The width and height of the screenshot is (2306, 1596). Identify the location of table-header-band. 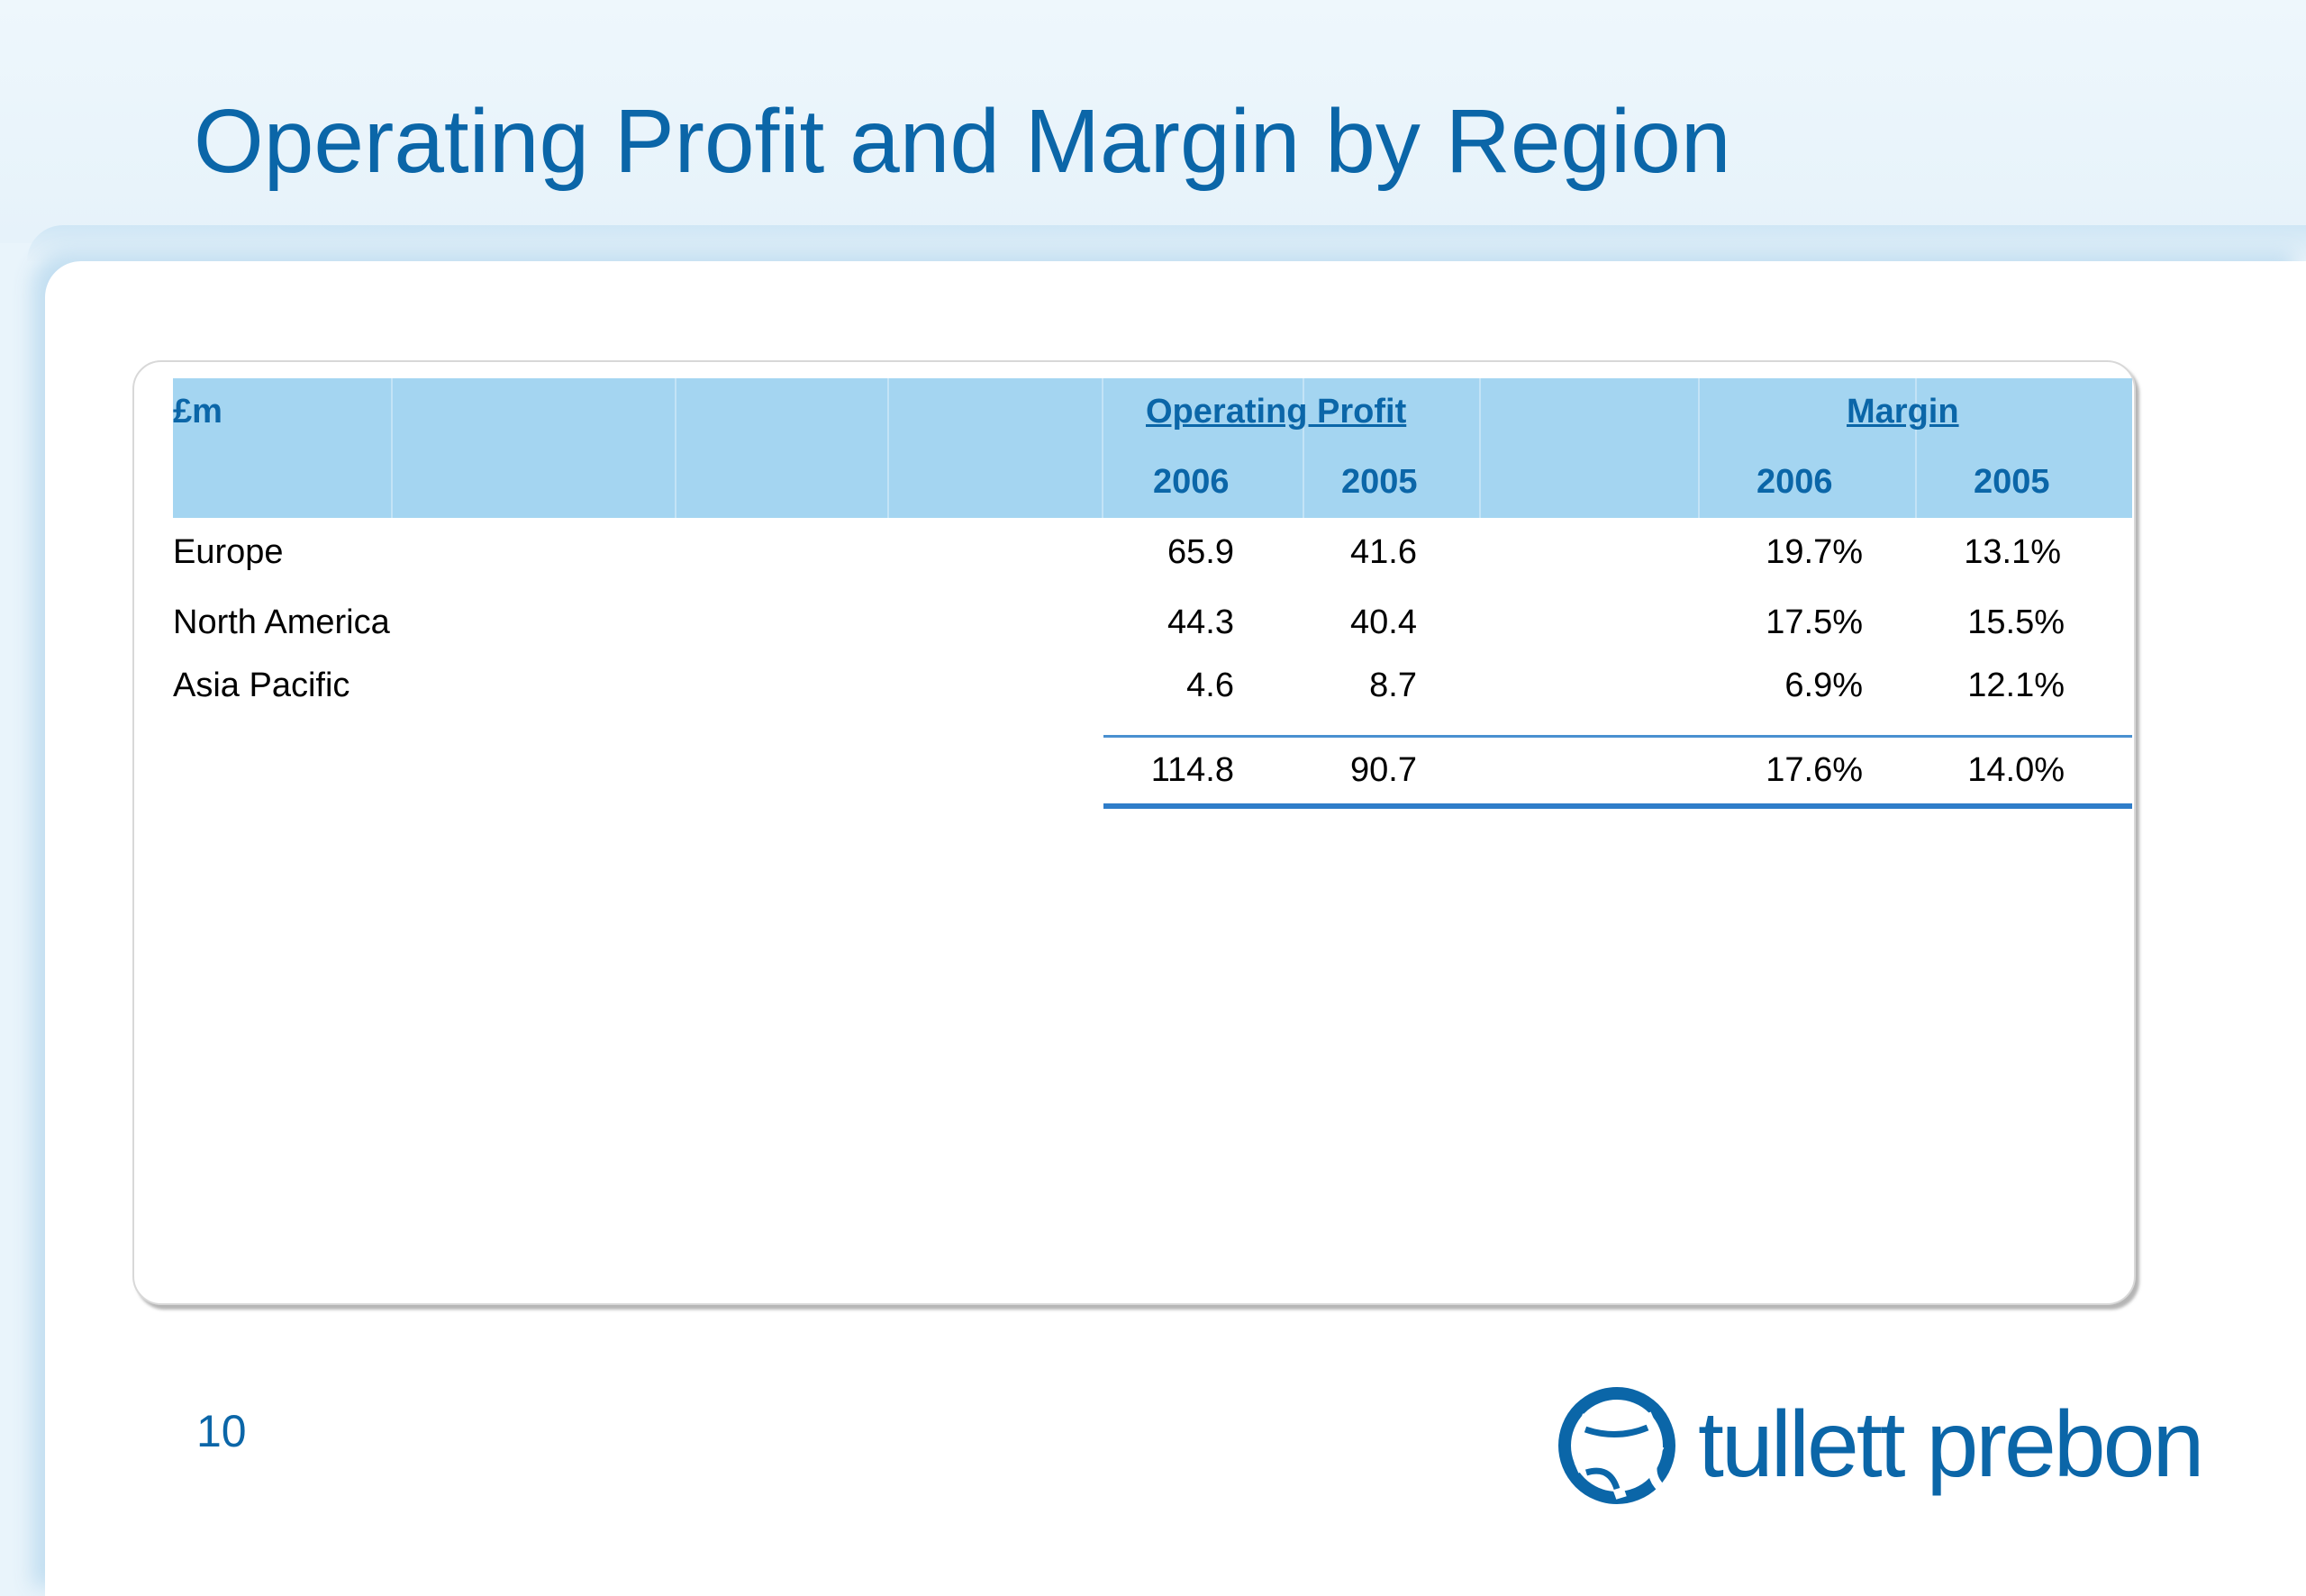
(1152, 448).